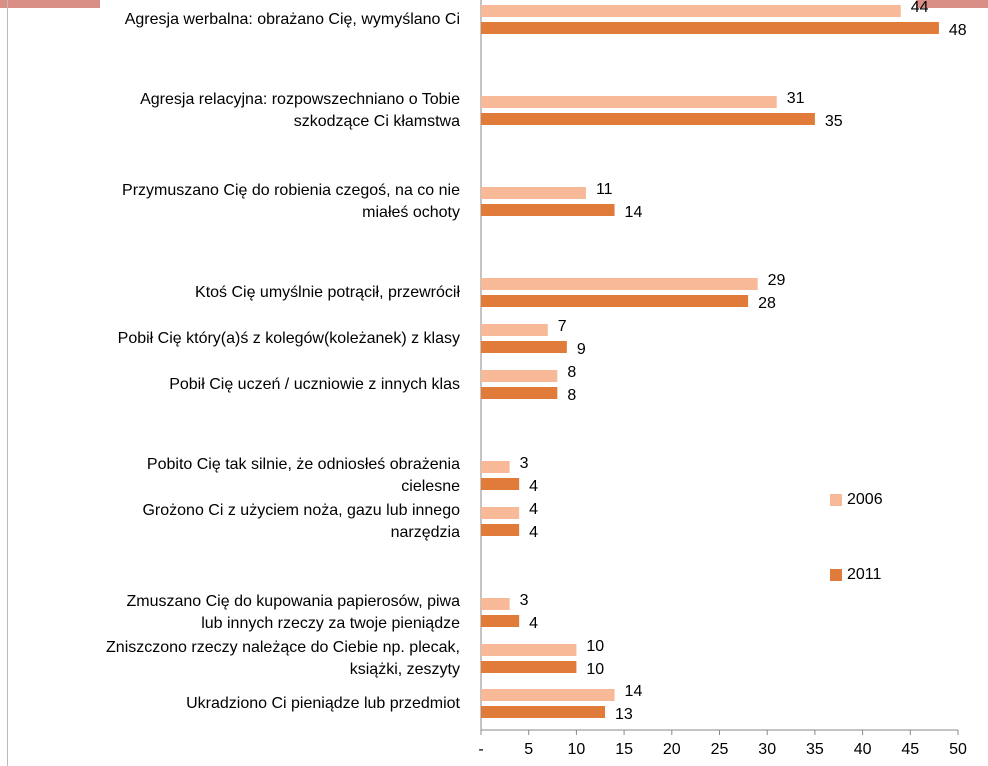 This screenshot has height=766, width=988. I want to click on x-tick-label: 40, so click(863, 749).